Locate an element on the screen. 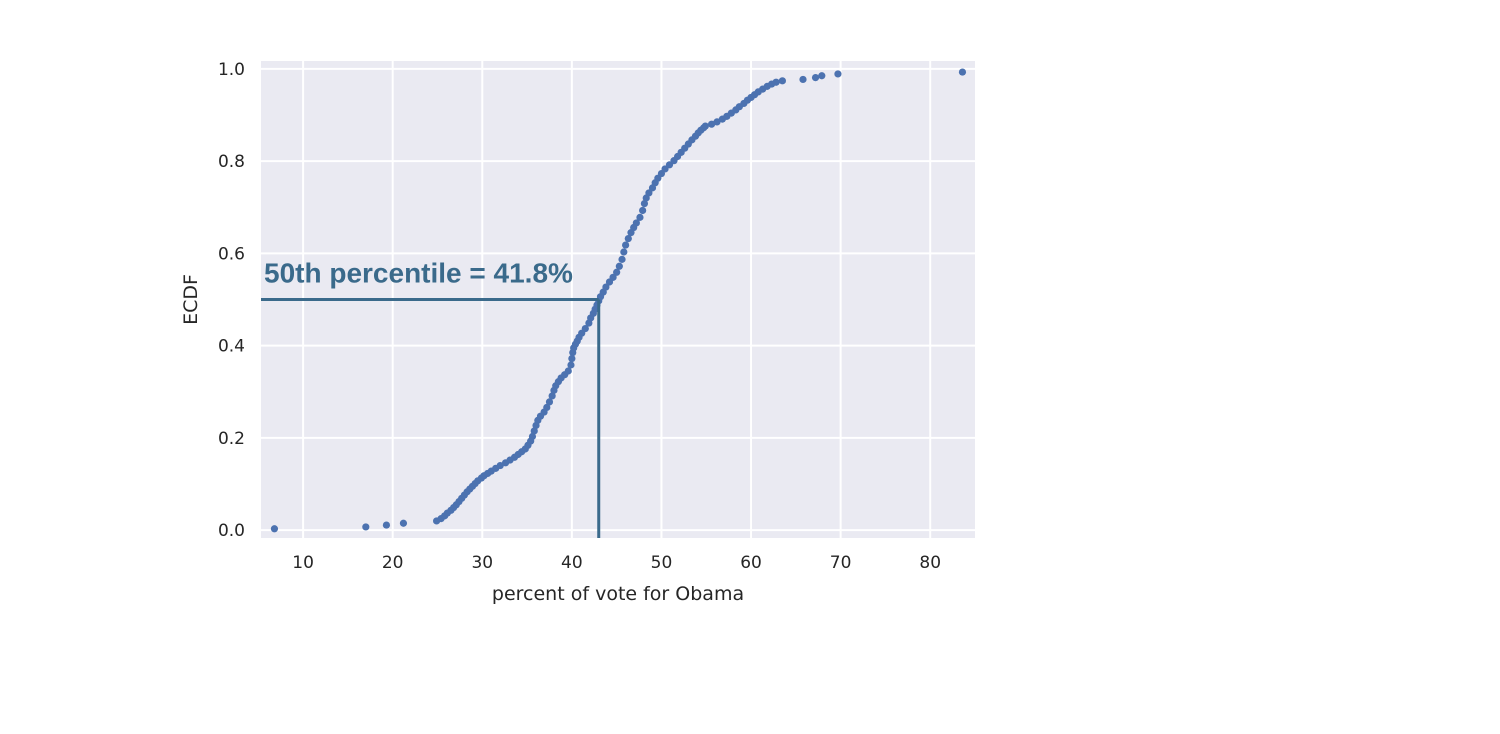 The image size is (1500, 734). x-tick-labels: 10 20 30 40 50 60 70 80 is located at coordinates (616, 563).